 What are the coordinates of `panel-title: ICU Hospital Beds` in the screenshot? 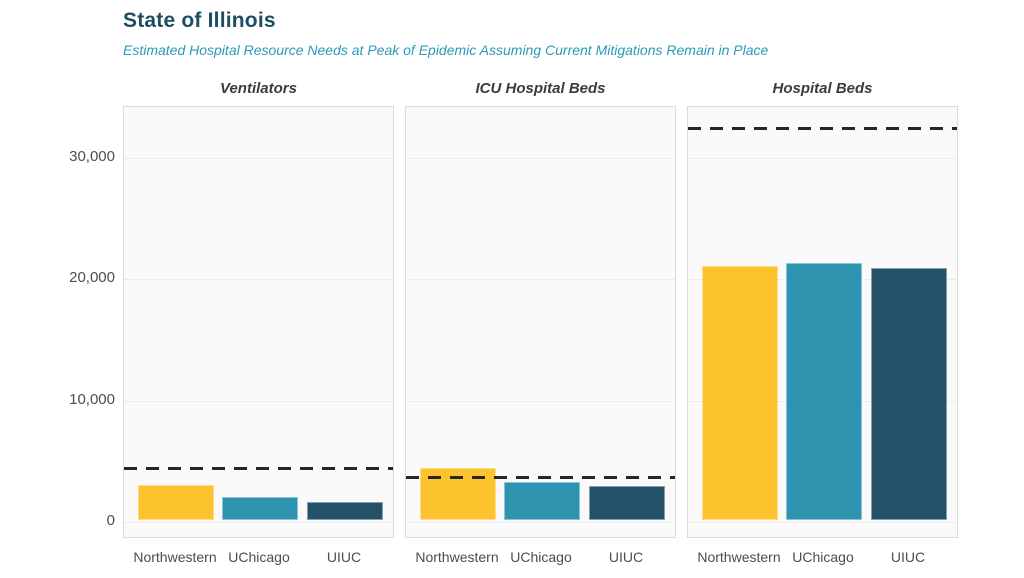 It's located at (540, 88).